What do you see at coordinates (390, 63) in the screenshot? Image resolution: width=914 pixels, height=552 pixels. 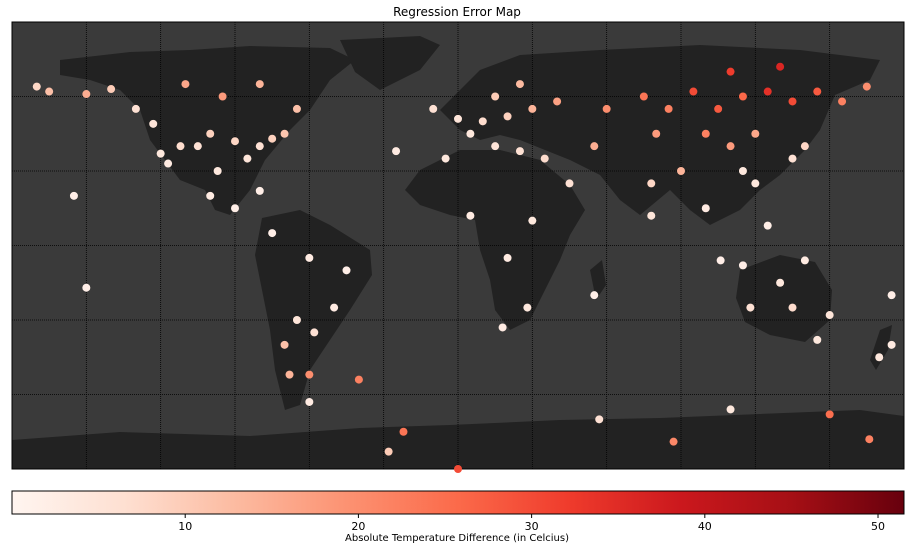 I see `land-greenland` at bounding box center [390, 63].